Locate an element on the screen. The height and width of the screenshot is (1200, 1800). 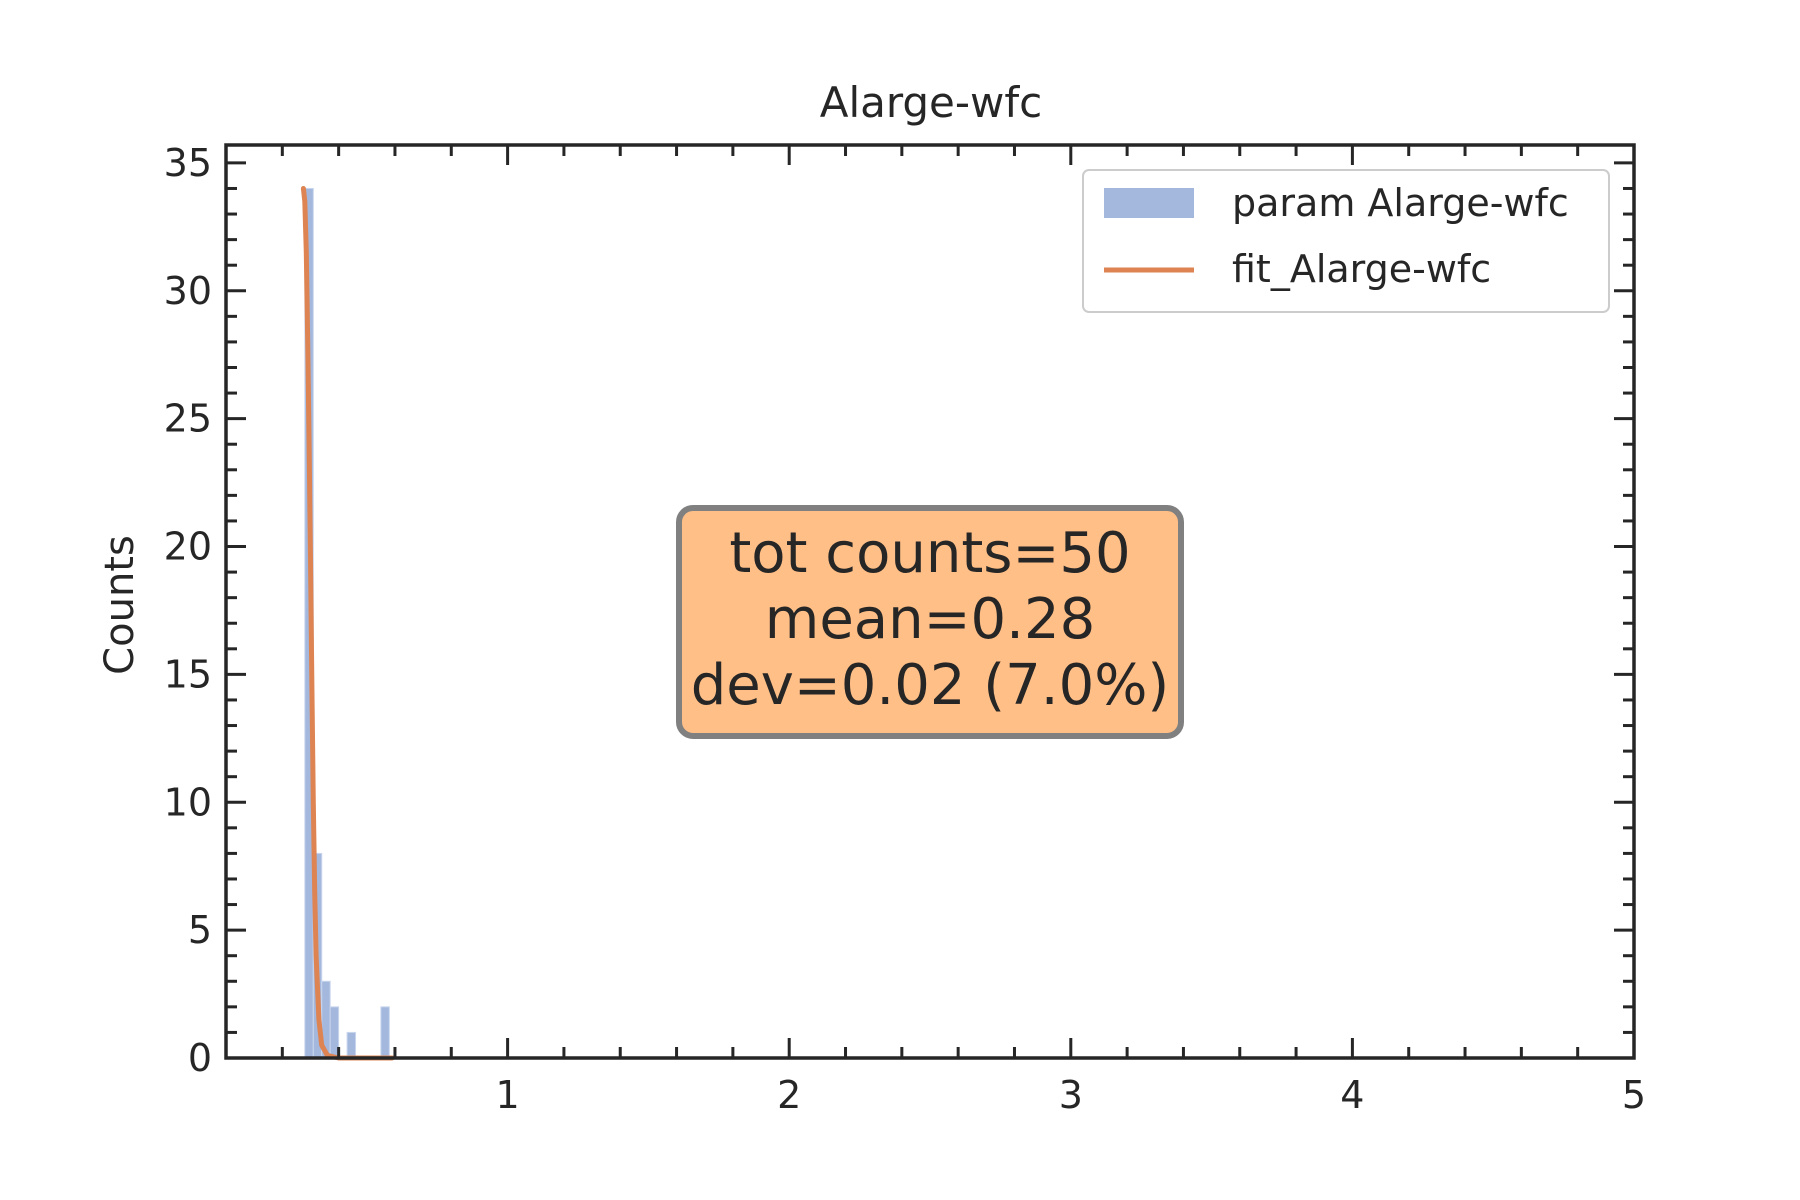
legend-frame is located at coordinates (1346, 241).